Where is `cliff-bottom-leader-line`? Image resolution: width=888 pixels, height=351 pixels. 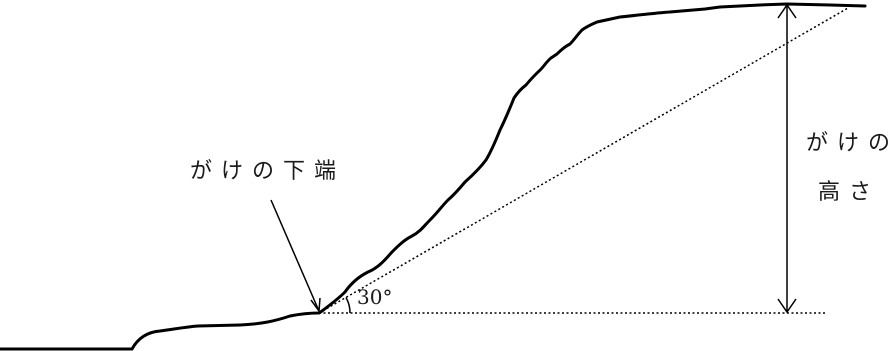
cliff-bottom-leader-line is located at coordinates (295, 255).